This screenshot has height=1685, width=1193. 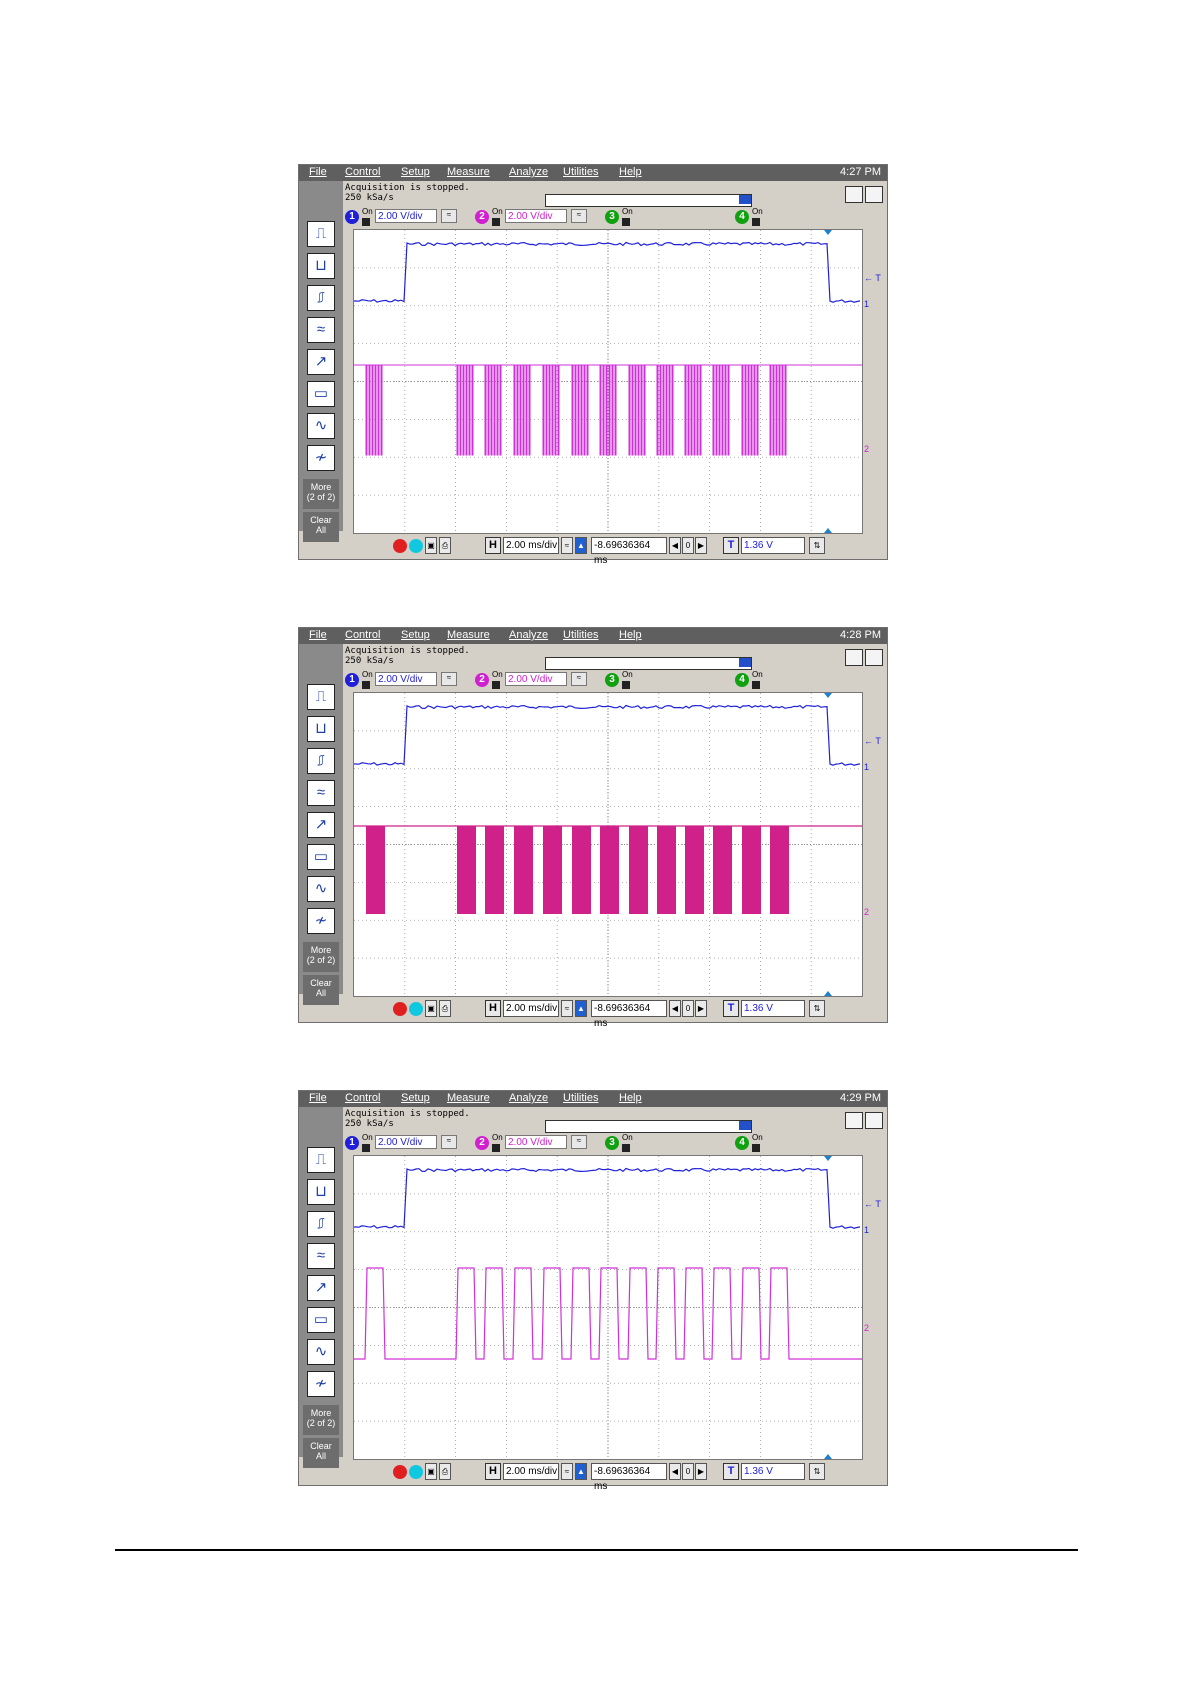 What do you see at coordinates (854, 657) in the screenshot?
I see `run-mode-icon` at bounding box center [854, 657].